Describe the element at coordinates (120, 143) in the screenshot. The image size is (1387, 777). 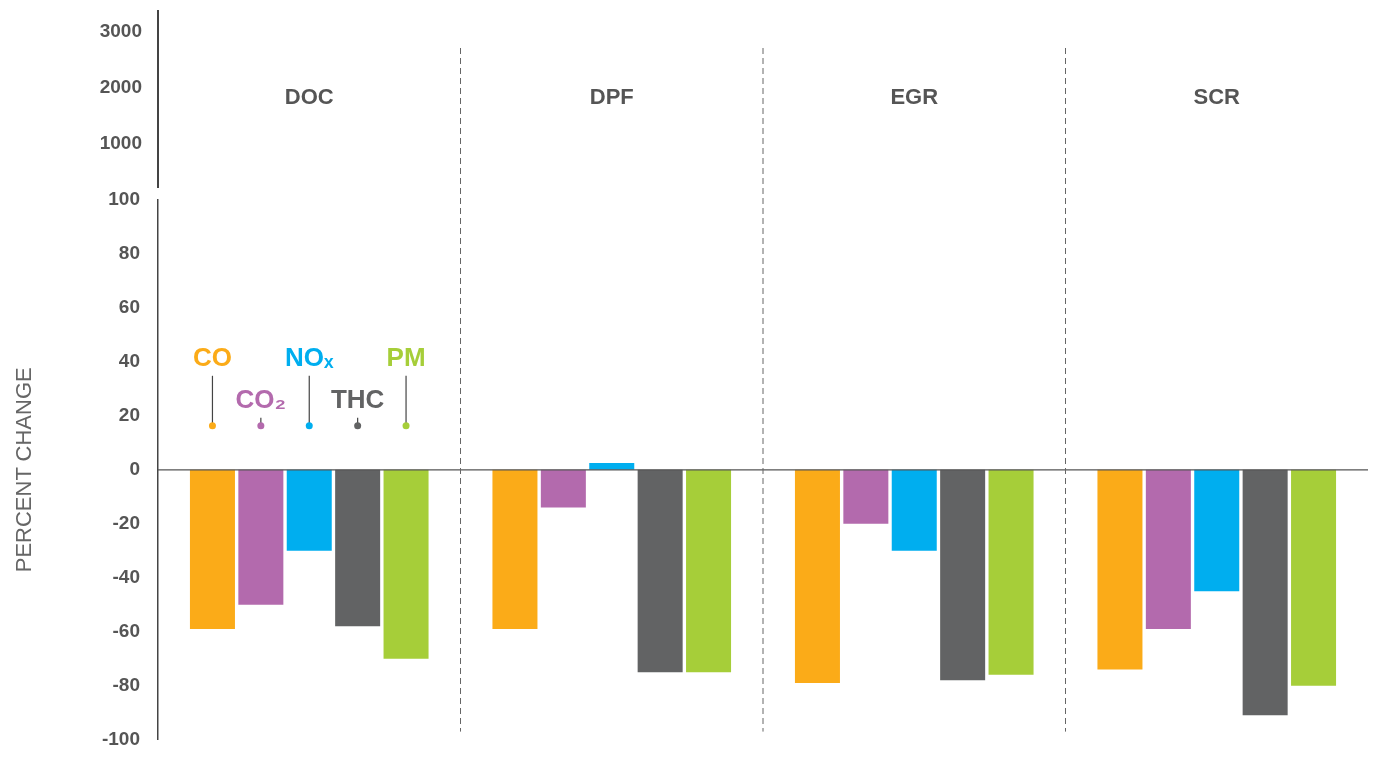
I see `text: 1000` at that location.